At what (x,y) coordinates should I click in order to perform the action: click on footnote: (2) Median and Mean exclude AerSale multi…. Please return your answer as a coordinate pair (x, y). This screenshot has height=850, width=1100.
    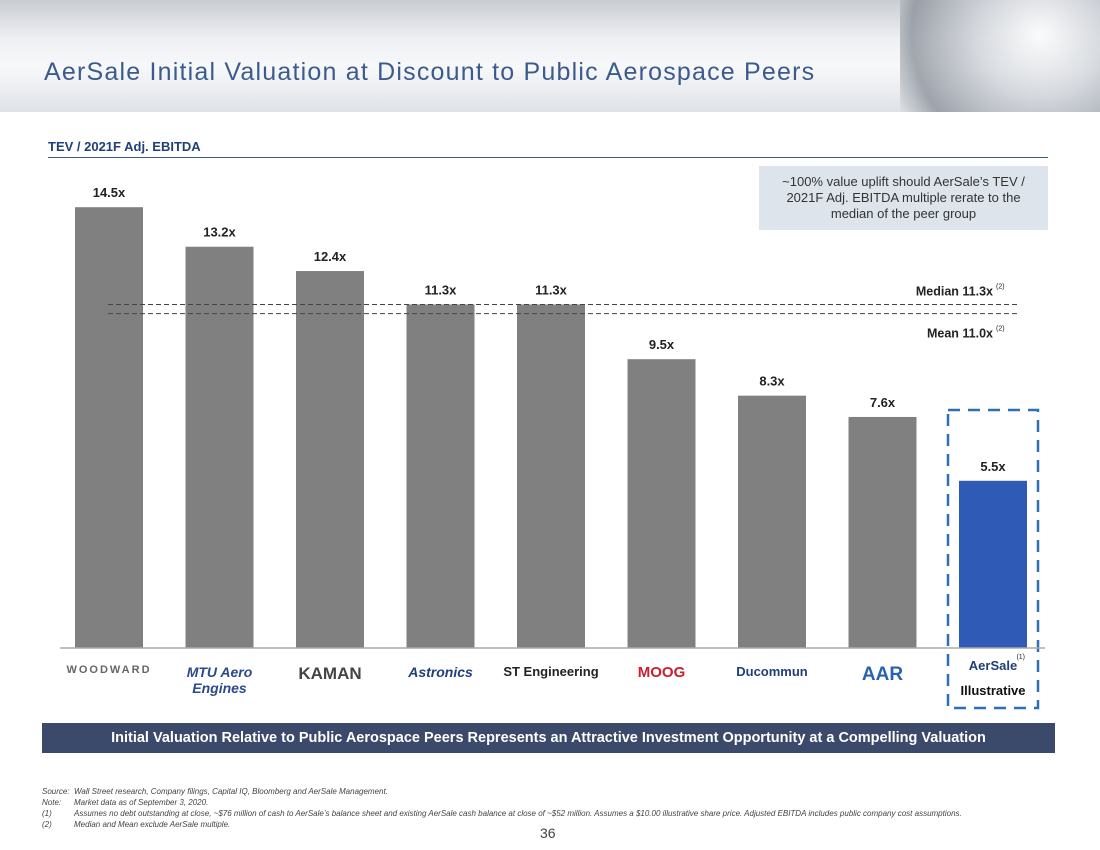
    Looking at the image, I should click on (136, 824).